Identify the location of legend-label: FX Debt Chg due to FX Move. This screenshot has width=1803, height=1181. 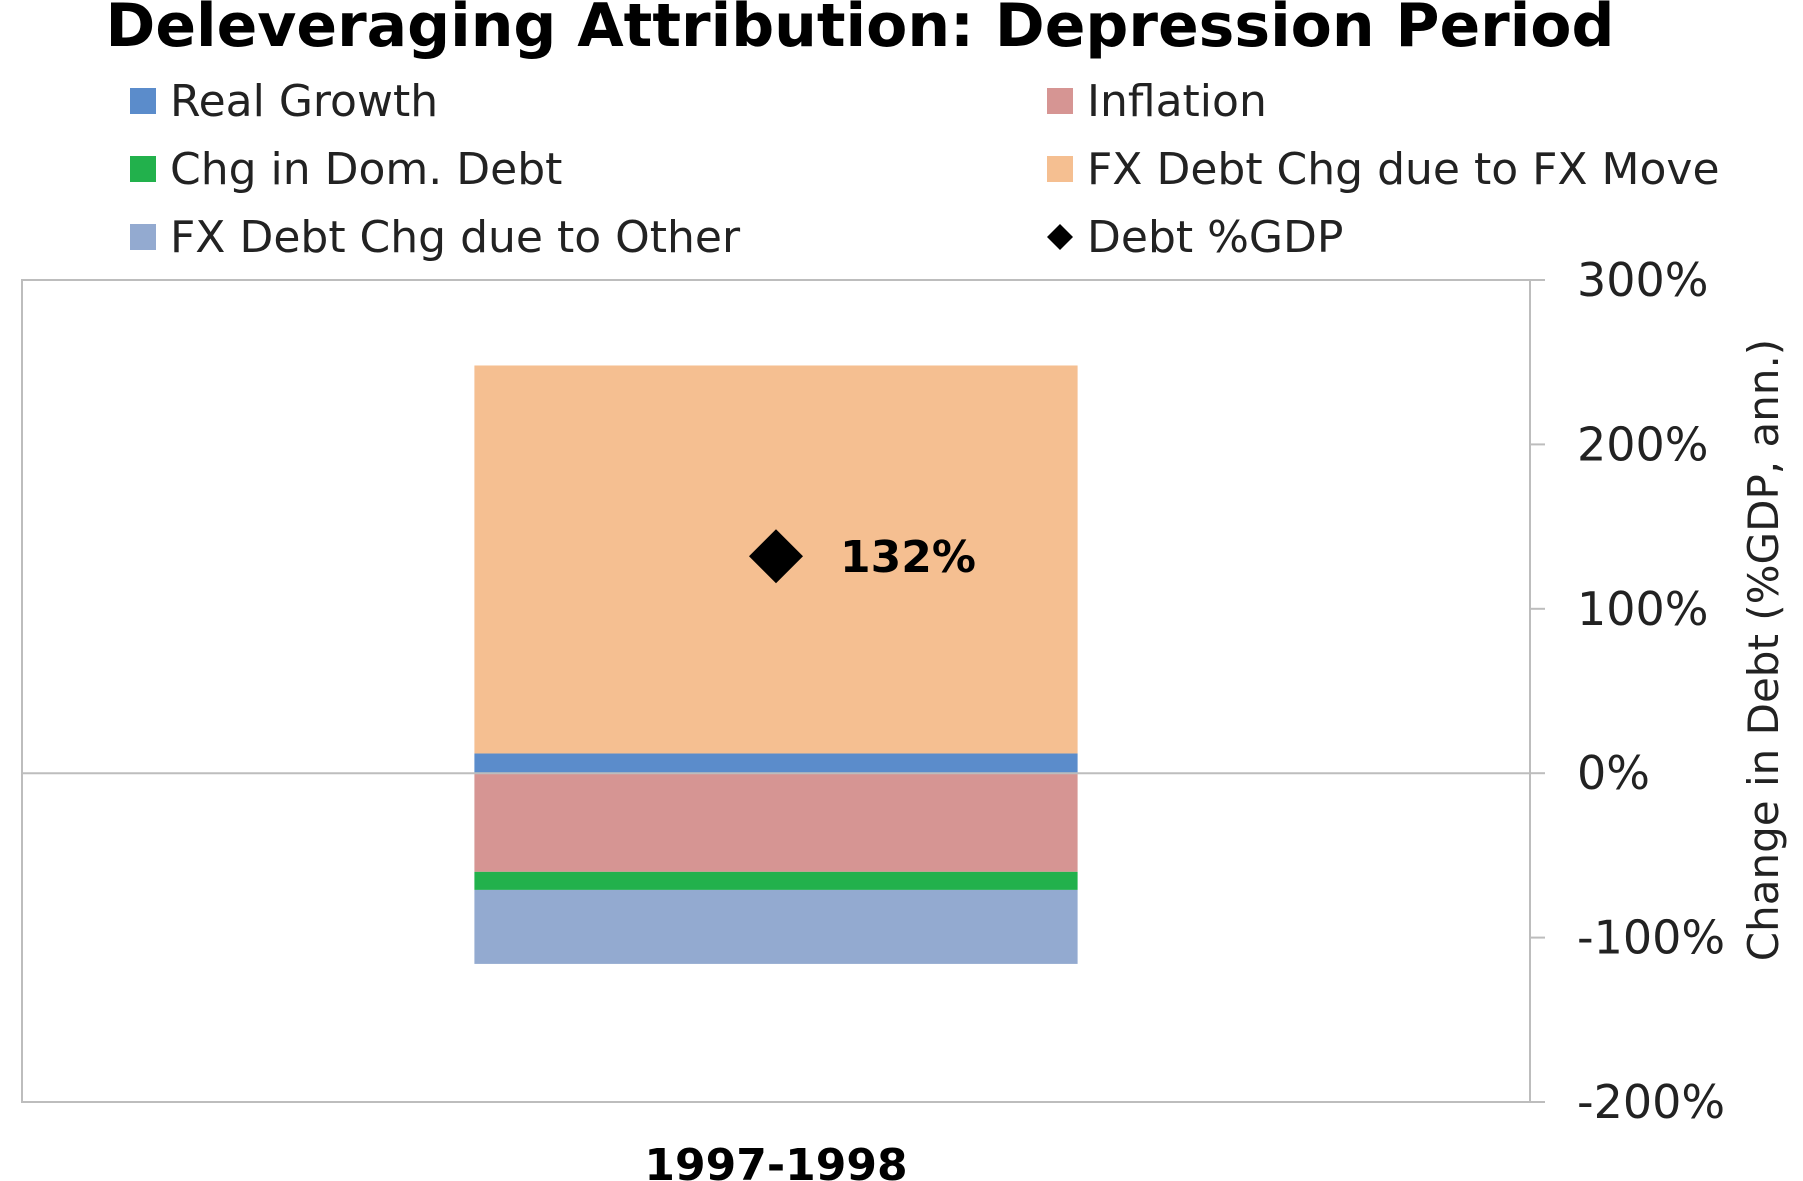
(1403, 169).